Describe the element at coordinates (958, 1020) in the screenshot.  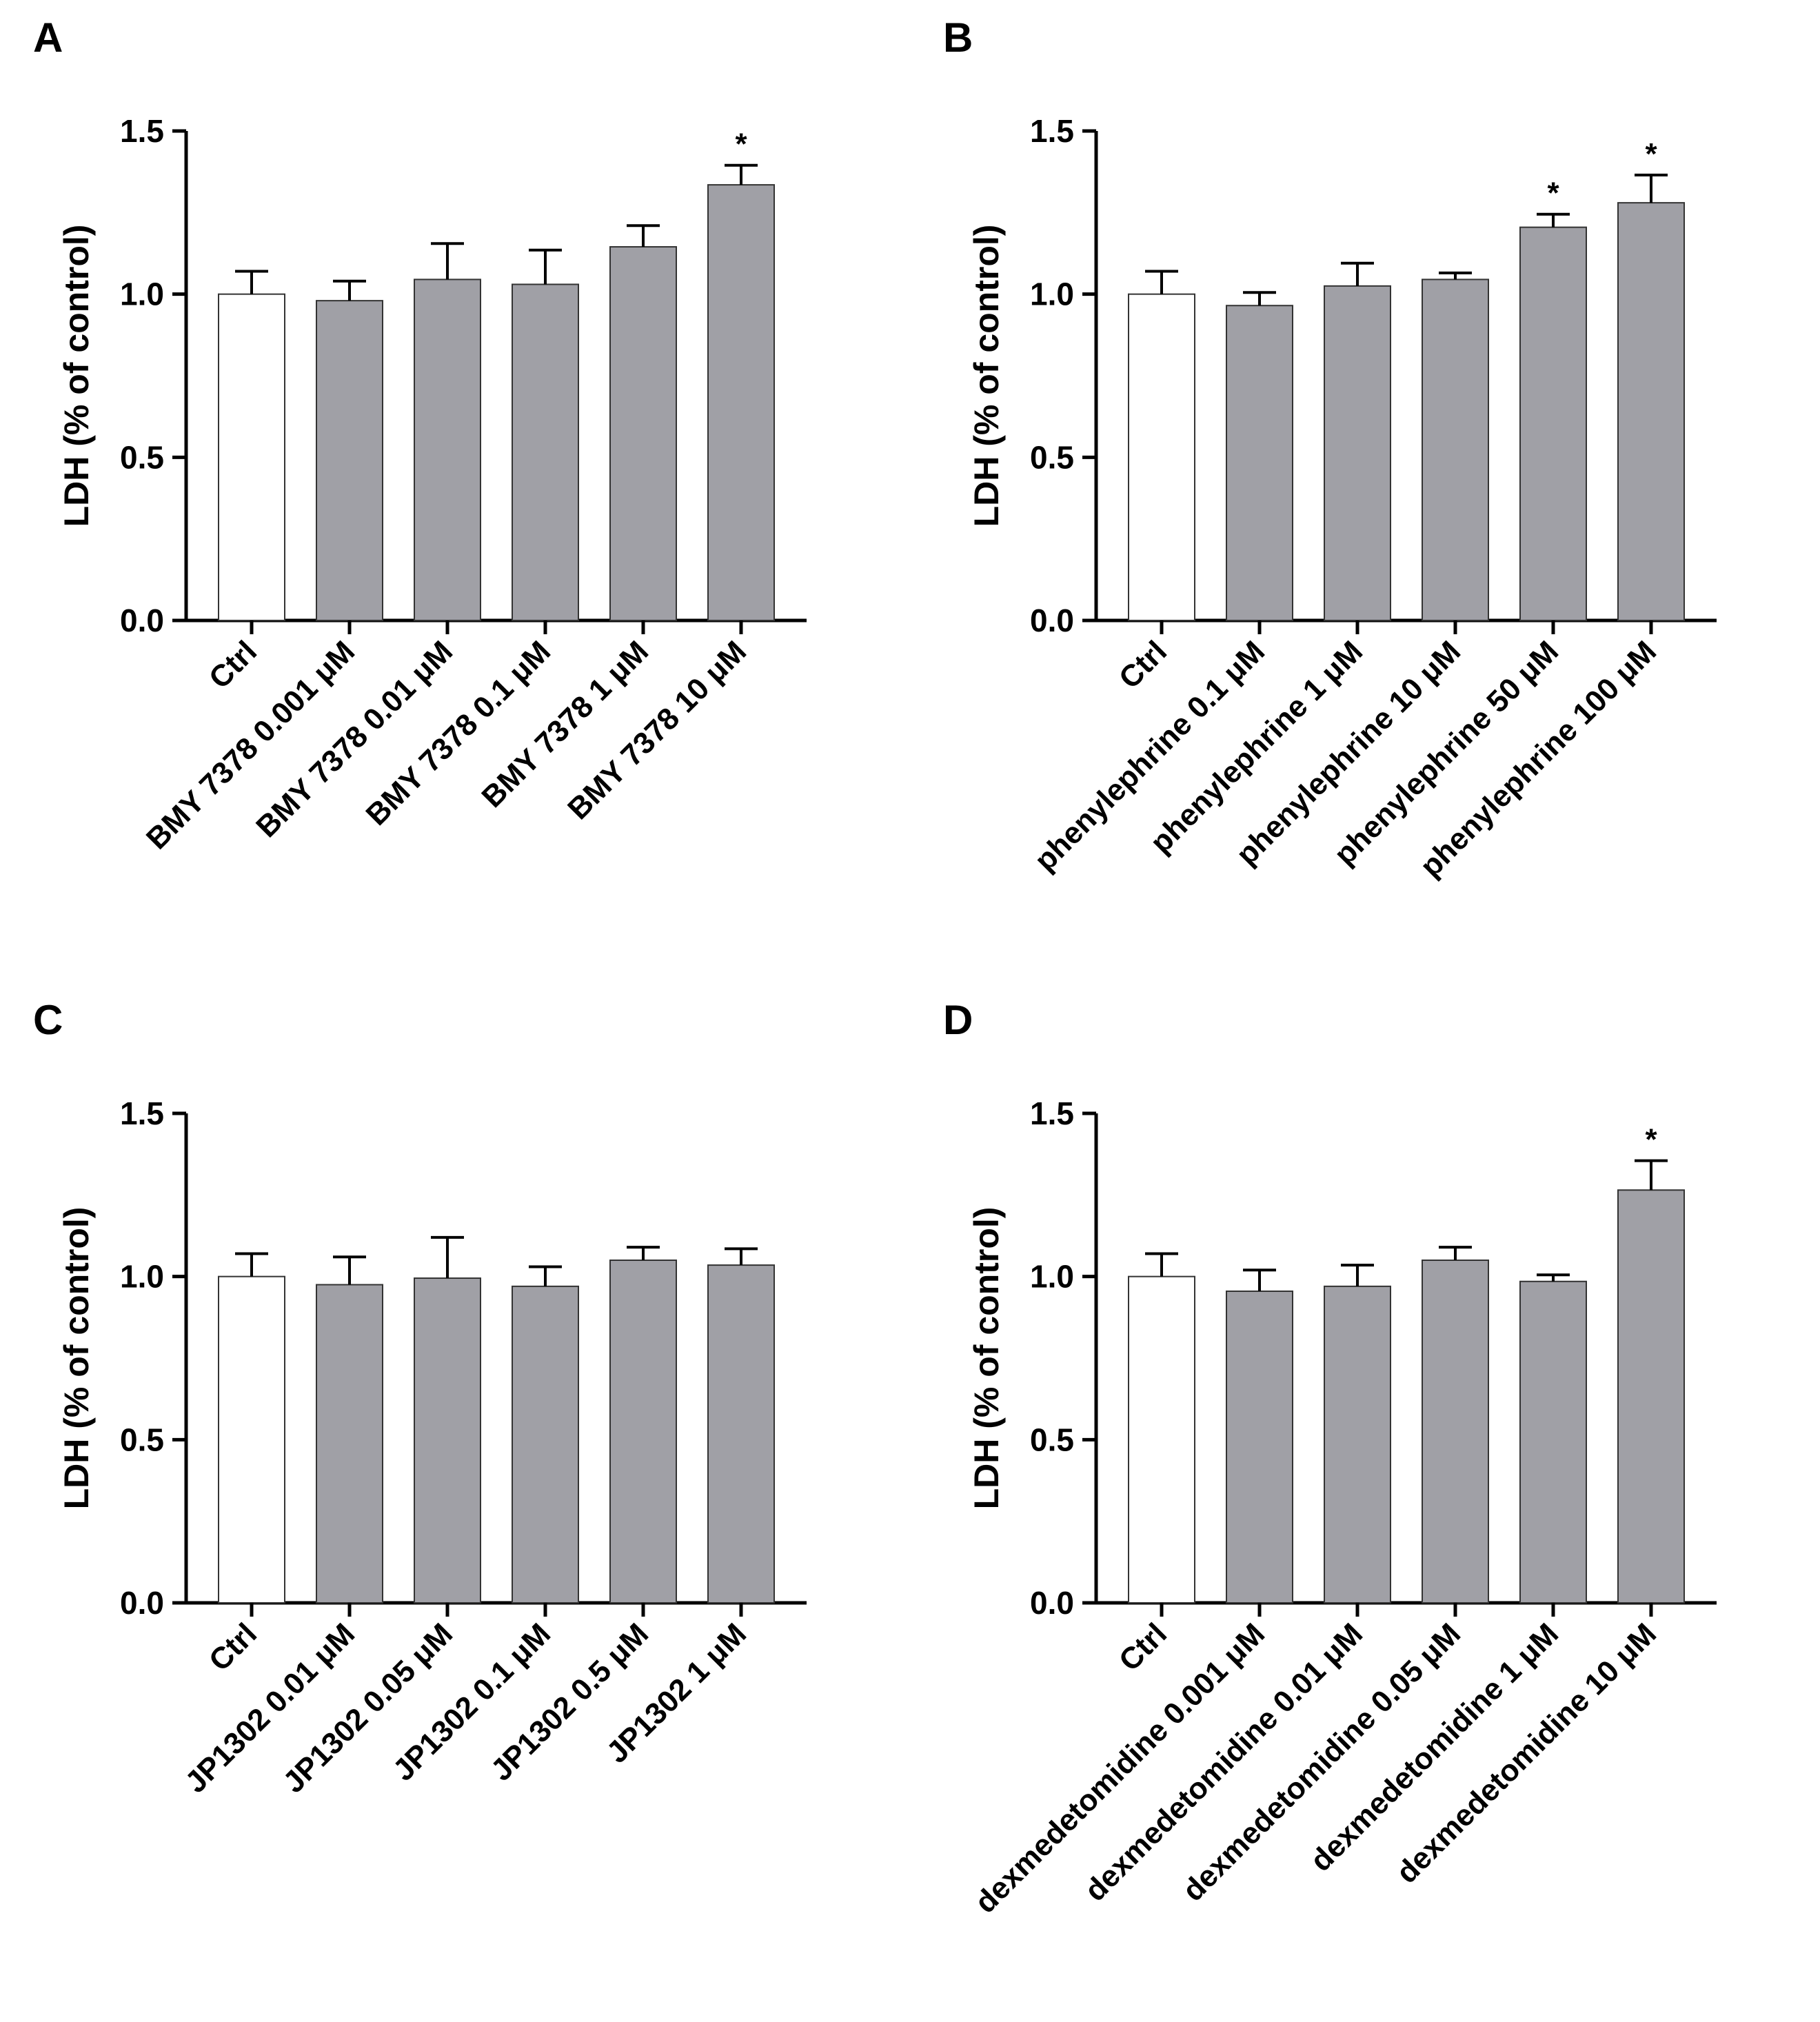
I see `panel-letter: D` at that location.